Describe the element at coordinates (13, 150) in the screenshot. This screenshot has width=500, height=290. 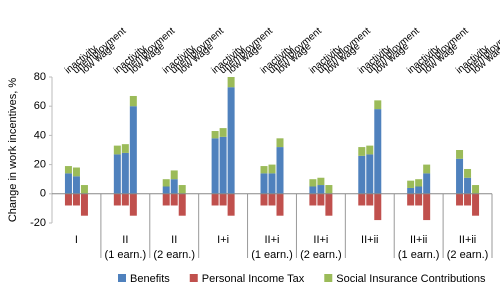
I see `y-axis-label: Change in work incentives, %` at that location.